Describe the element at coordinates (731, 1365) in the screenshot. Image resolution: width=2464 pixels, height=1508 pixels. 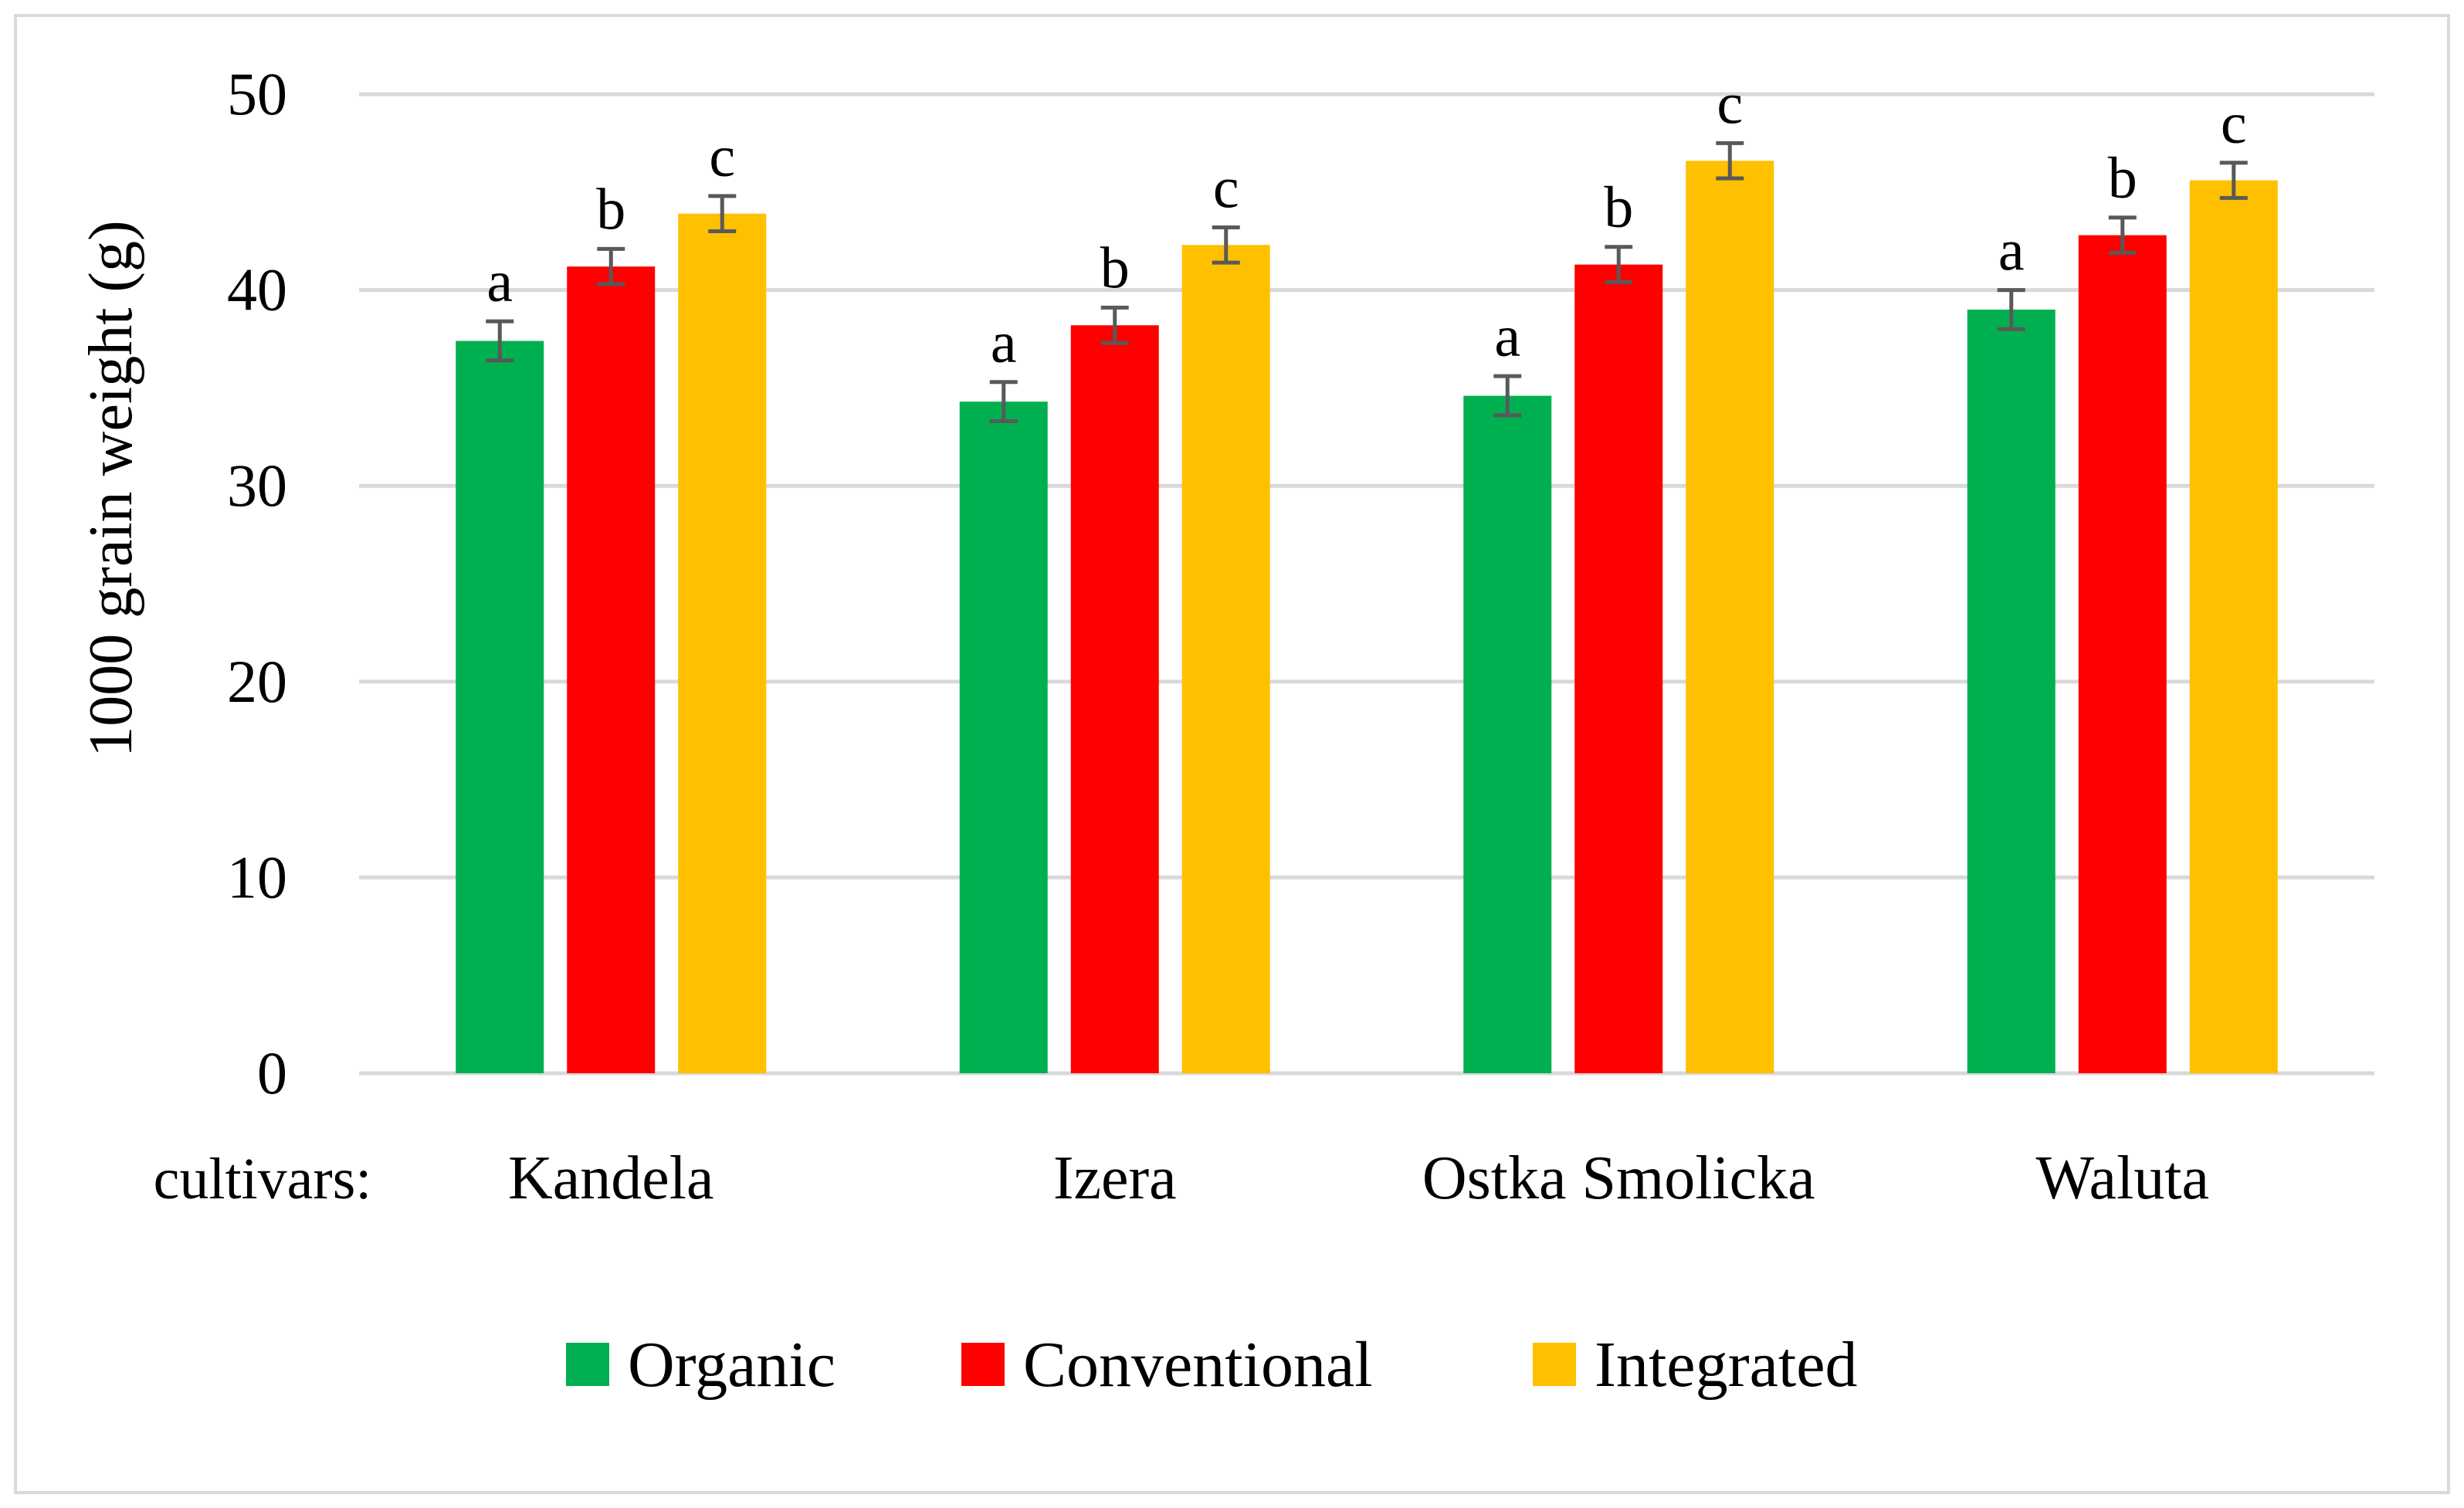
I see `legend-label-organic: Organic` at that location.